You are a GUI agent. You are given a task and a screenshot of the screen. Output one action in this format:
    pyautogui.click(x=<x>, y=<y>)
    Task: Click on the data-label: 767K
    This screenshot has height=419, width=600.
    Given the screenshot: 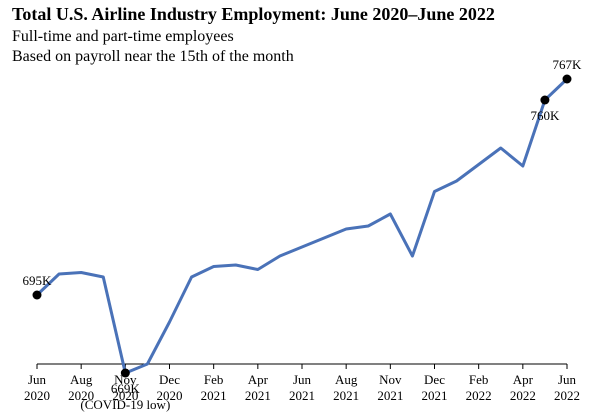 What is the action you would take?
    pyautogui.click(x=568, y=64)
    